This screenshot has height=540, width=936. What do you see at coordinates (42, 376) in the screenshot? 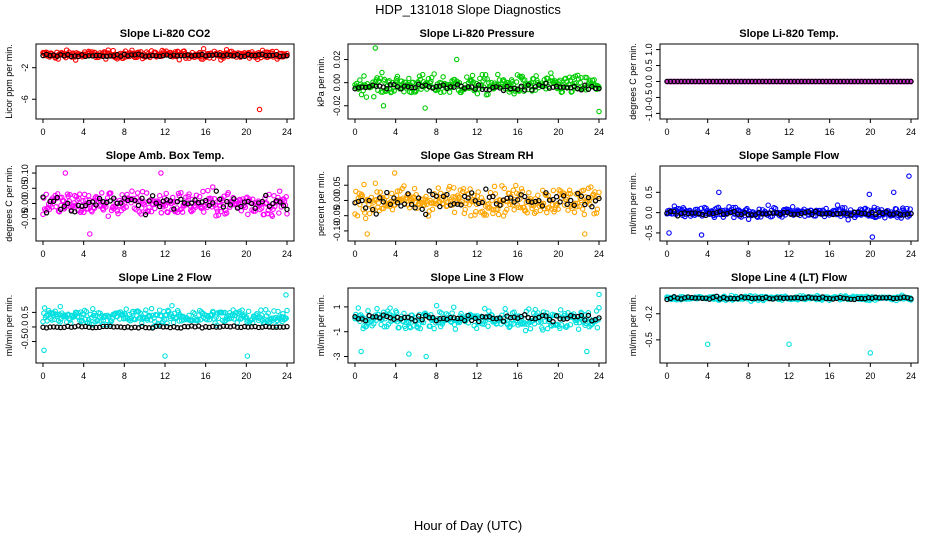
I see `x-tick-label: 0` at bounding box center [42, 376].